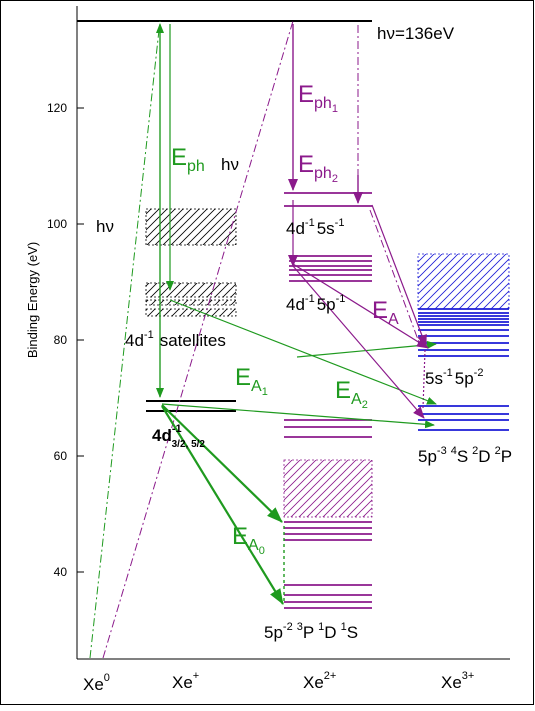  What do you see at coordinates (230, 164) in the screenshot?
I see `label-hv-mid: hν` at bounding box center [230, 164].